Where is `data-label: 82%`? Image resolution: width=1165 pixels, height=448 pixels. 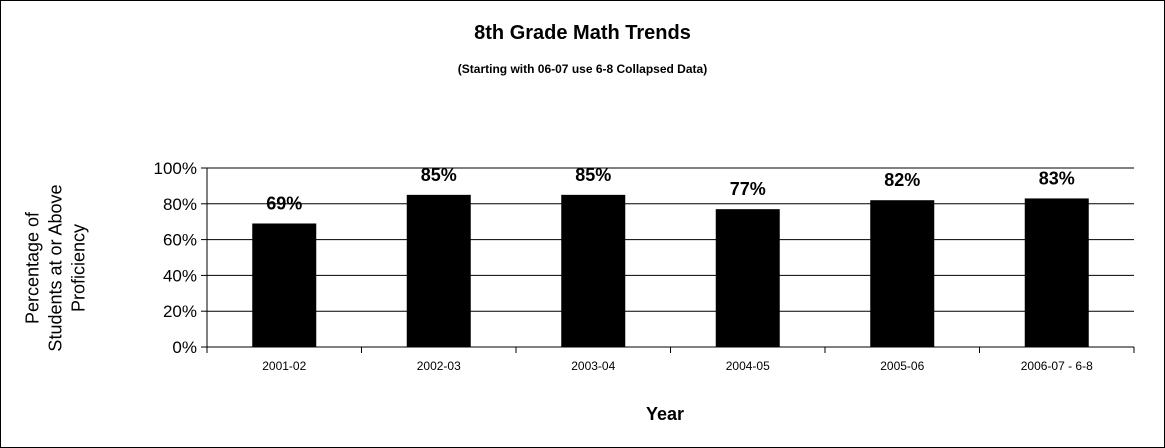 data-label: 82% is located at coordinates (902, 180).